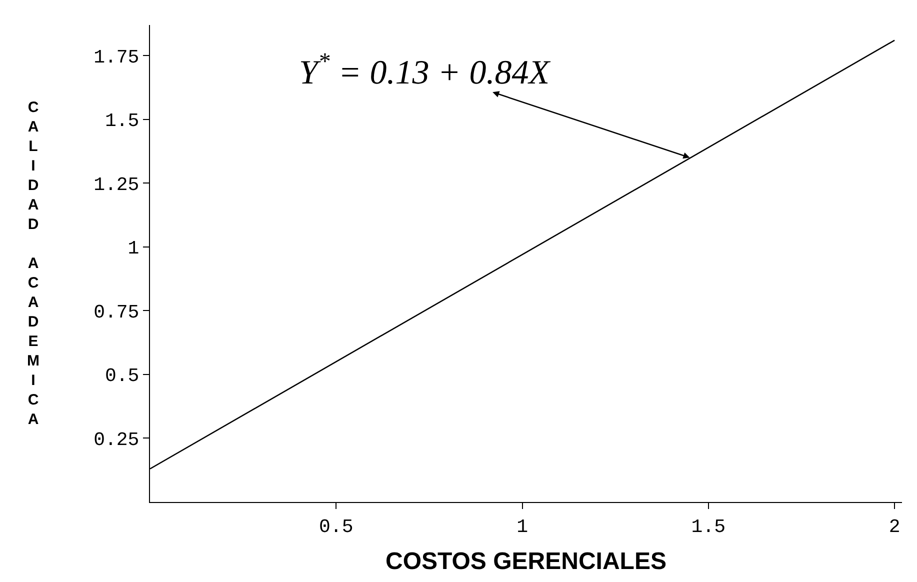  What do you see at coordinates (708, 527) in the screenshot?
I see `x-tick-label: 1.5` at bounding box center [708, 527].